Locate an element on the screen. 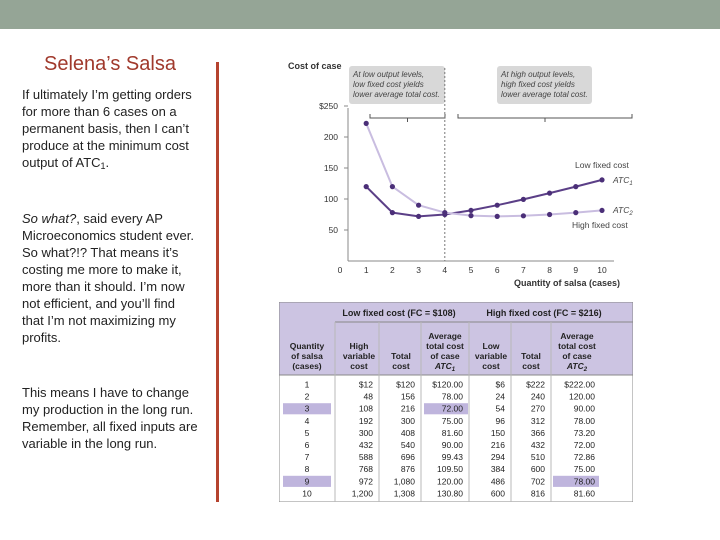 The width and height of the screenshot is (720, 540). series-atc-subscript-low: 1 is located at coordinates (630, 184).